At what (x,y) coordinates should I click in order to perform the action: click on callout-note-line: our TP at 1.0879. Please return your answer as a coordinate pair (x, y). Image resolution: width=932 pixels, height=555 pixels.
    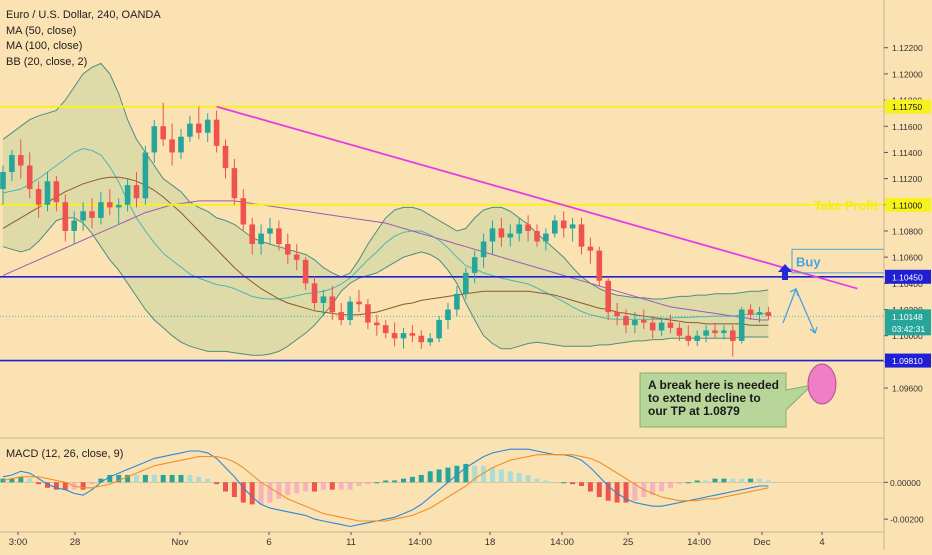
    Looking at the image, I should click on (694, 411).